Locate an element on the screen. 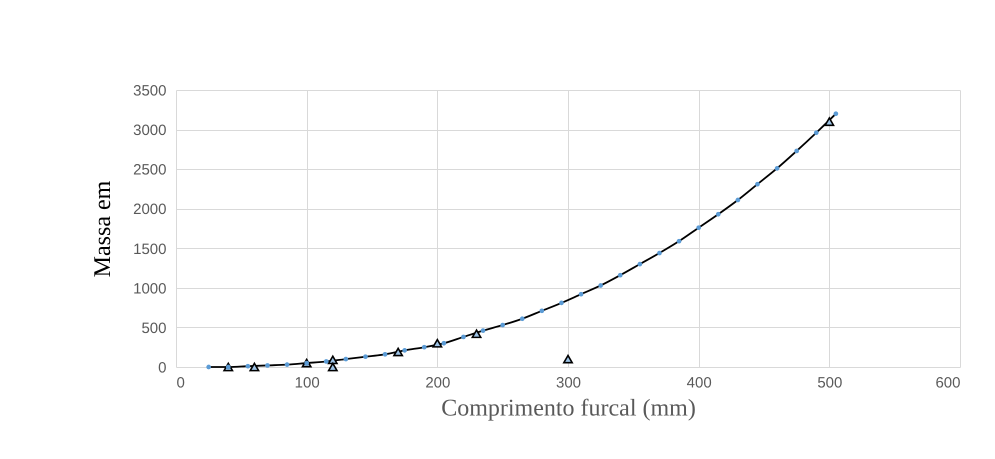  y-tick-label: 1500 is located at coordinates (149, 249).